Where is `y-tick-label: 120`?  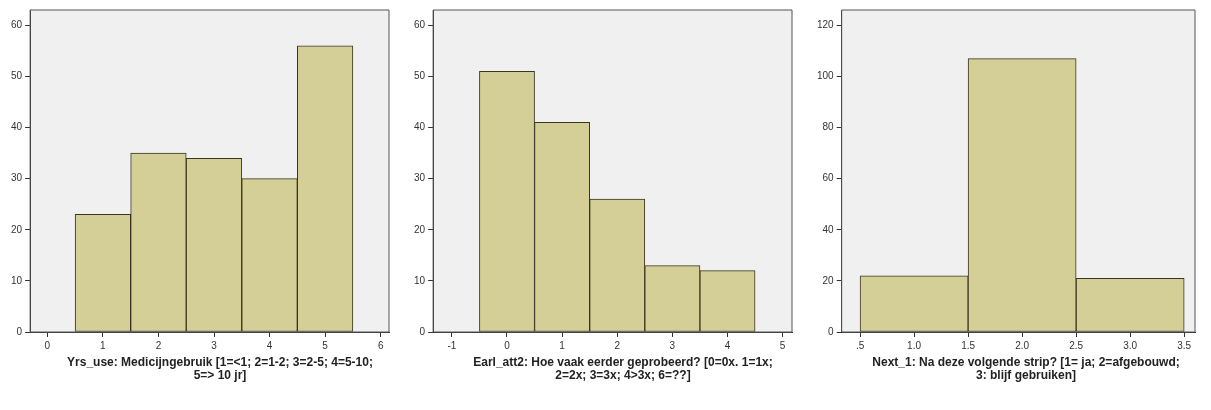
y-tick-label: 120 is located at coordinates (826, 25).